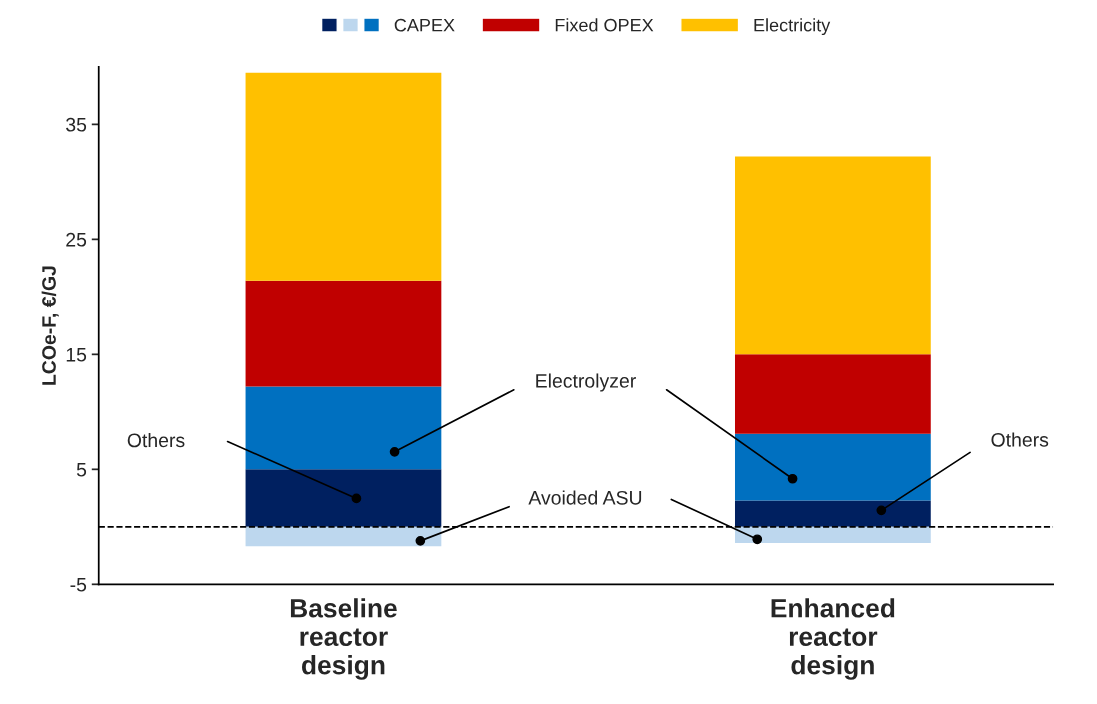 This screenshot has width=1097, height=704. What do you see at coordinates (585, 497) in the screenshot?
I see `annotation: Avoided ASU` at bounding box center [585, 497].